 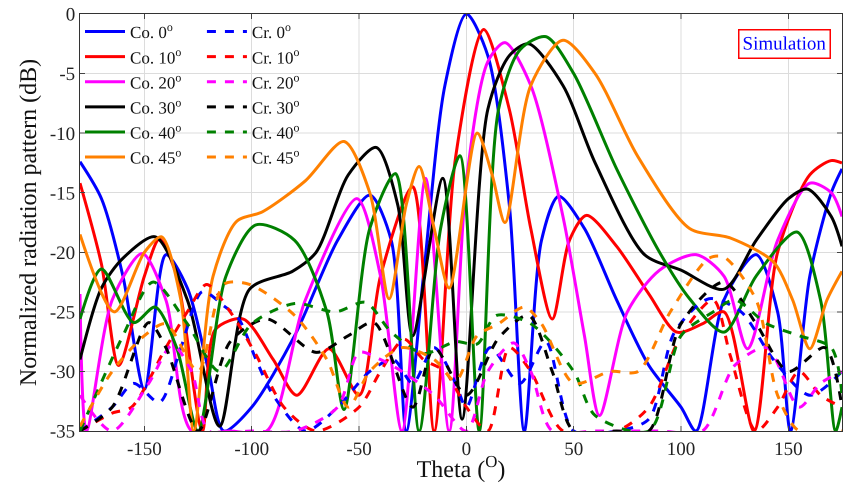 I want to click on x-tick-label: 50, so click(x=574, y=449).